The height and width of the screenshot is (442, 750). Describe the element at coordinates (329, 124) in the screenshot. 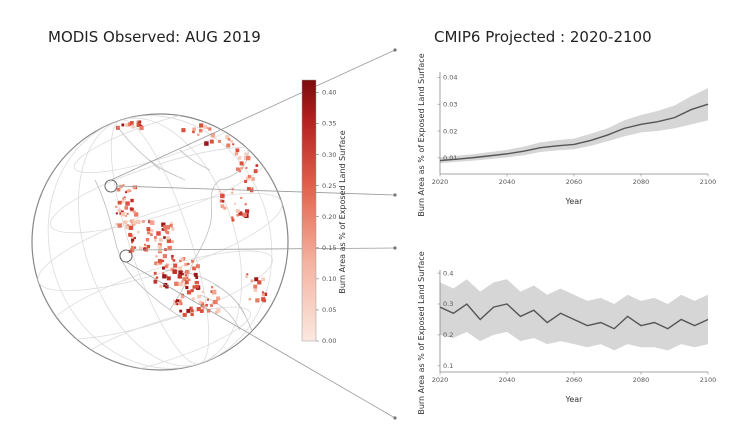

I see `colorbar-tick-label: 0.35` at that location.